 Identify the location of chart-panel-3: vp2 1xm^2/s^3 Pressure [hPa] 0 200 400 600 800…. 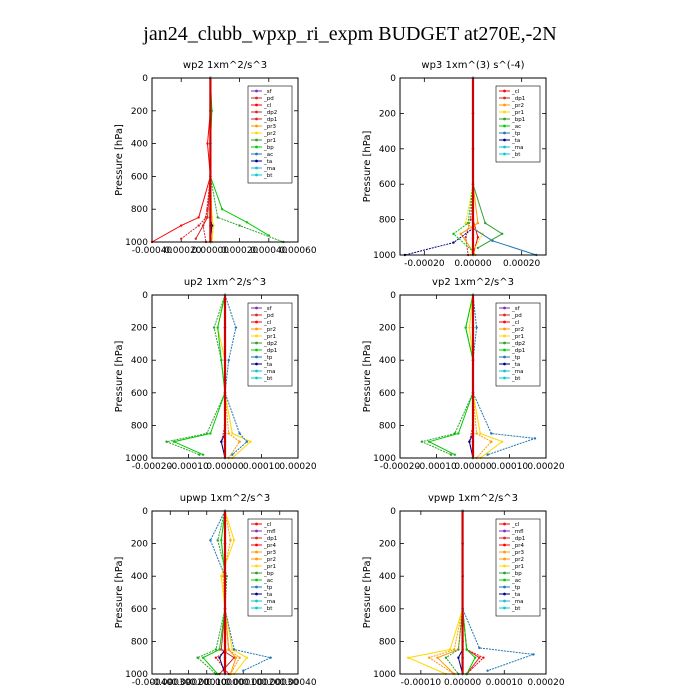
(463, 374).